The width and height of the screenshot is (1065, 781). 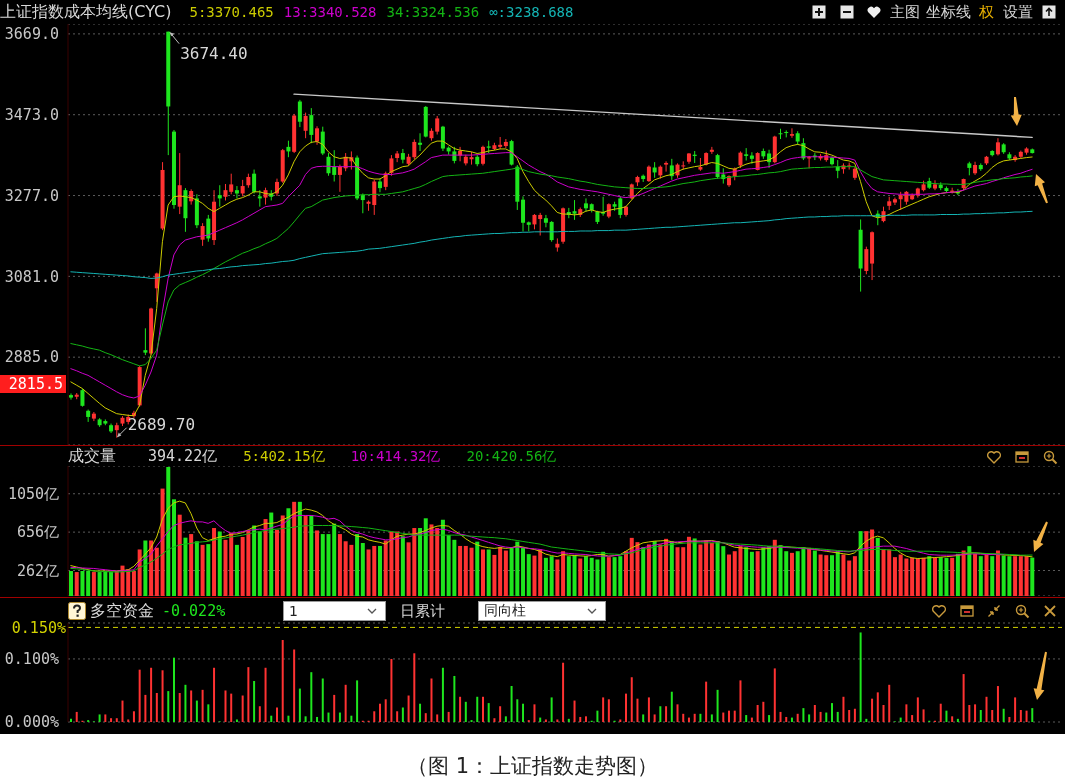 I want to click on y-tick-label: 2885.0, so click(x=31, y=357).